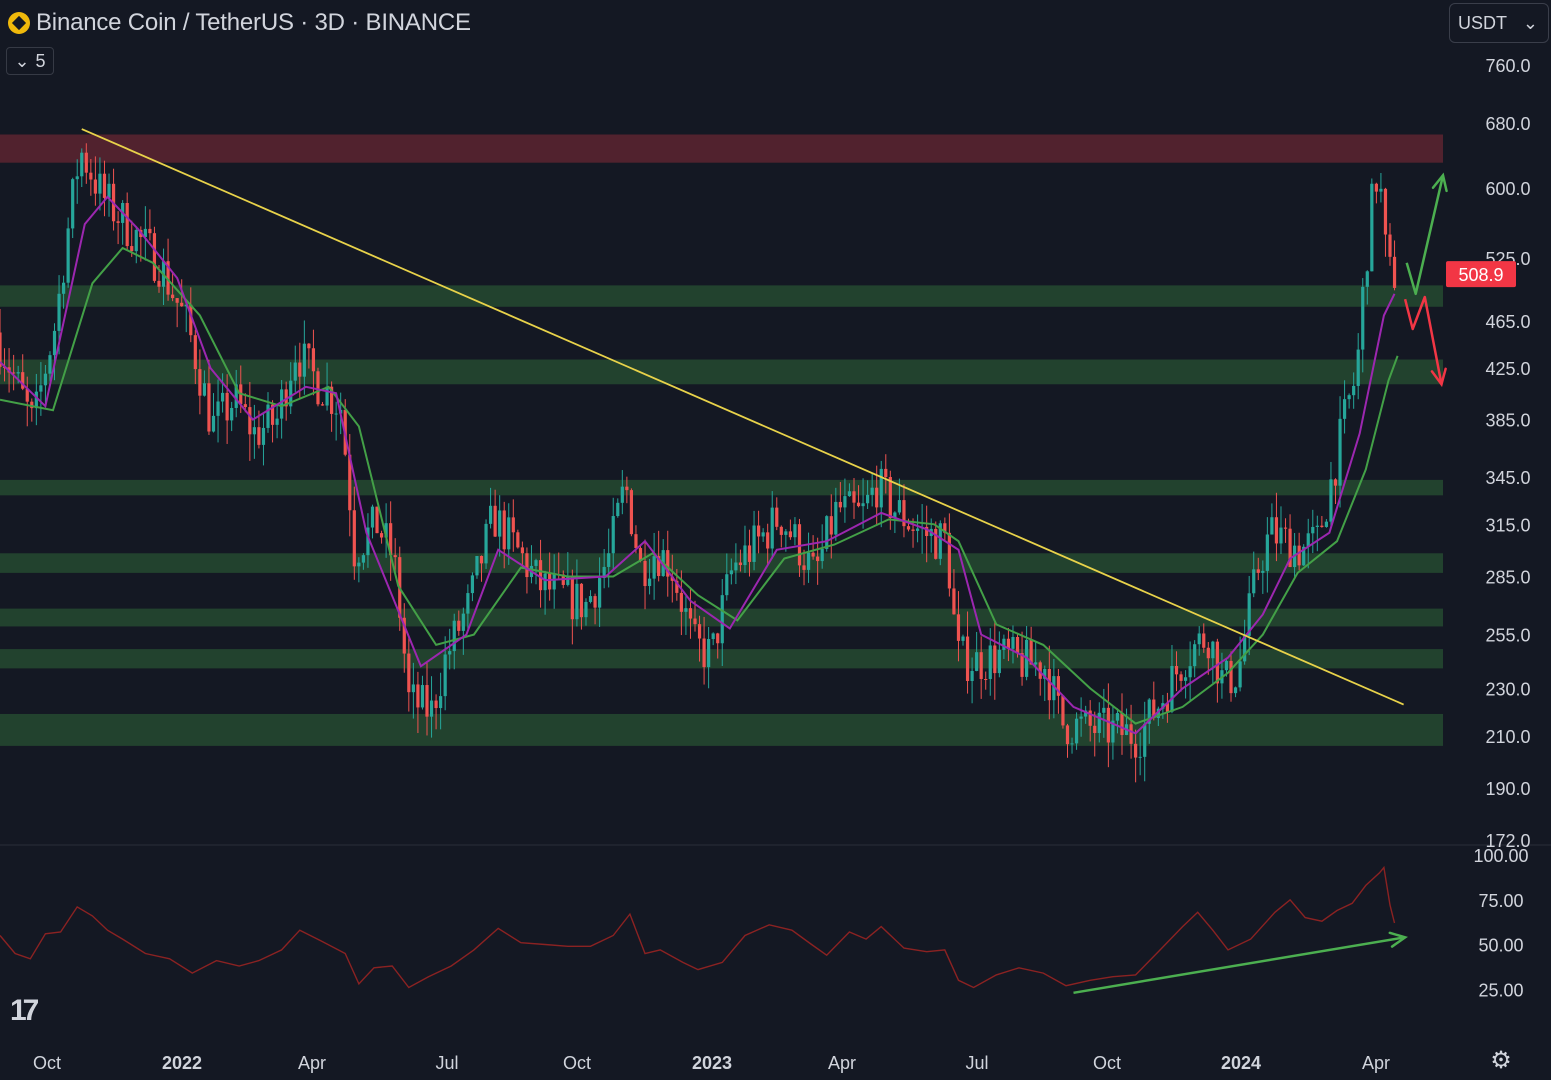 This screenshot has width=1551, height=1080. What do you see at coordinates (1507, 124) in the screenshot?
I see `price-tick-label: 680.0` at bounding box center [1507, 124].